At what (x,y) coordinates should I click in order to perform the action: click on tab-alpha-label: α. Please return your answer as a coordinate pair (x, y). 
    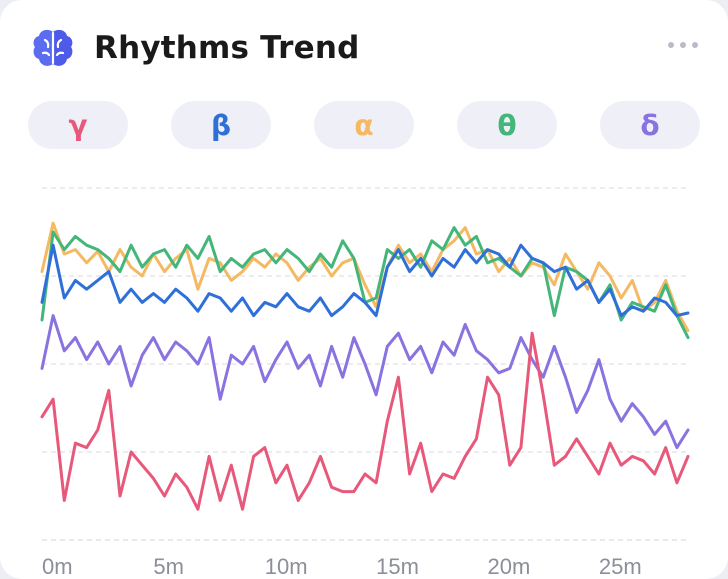
    Looking at the image, I should click on (364, 125).